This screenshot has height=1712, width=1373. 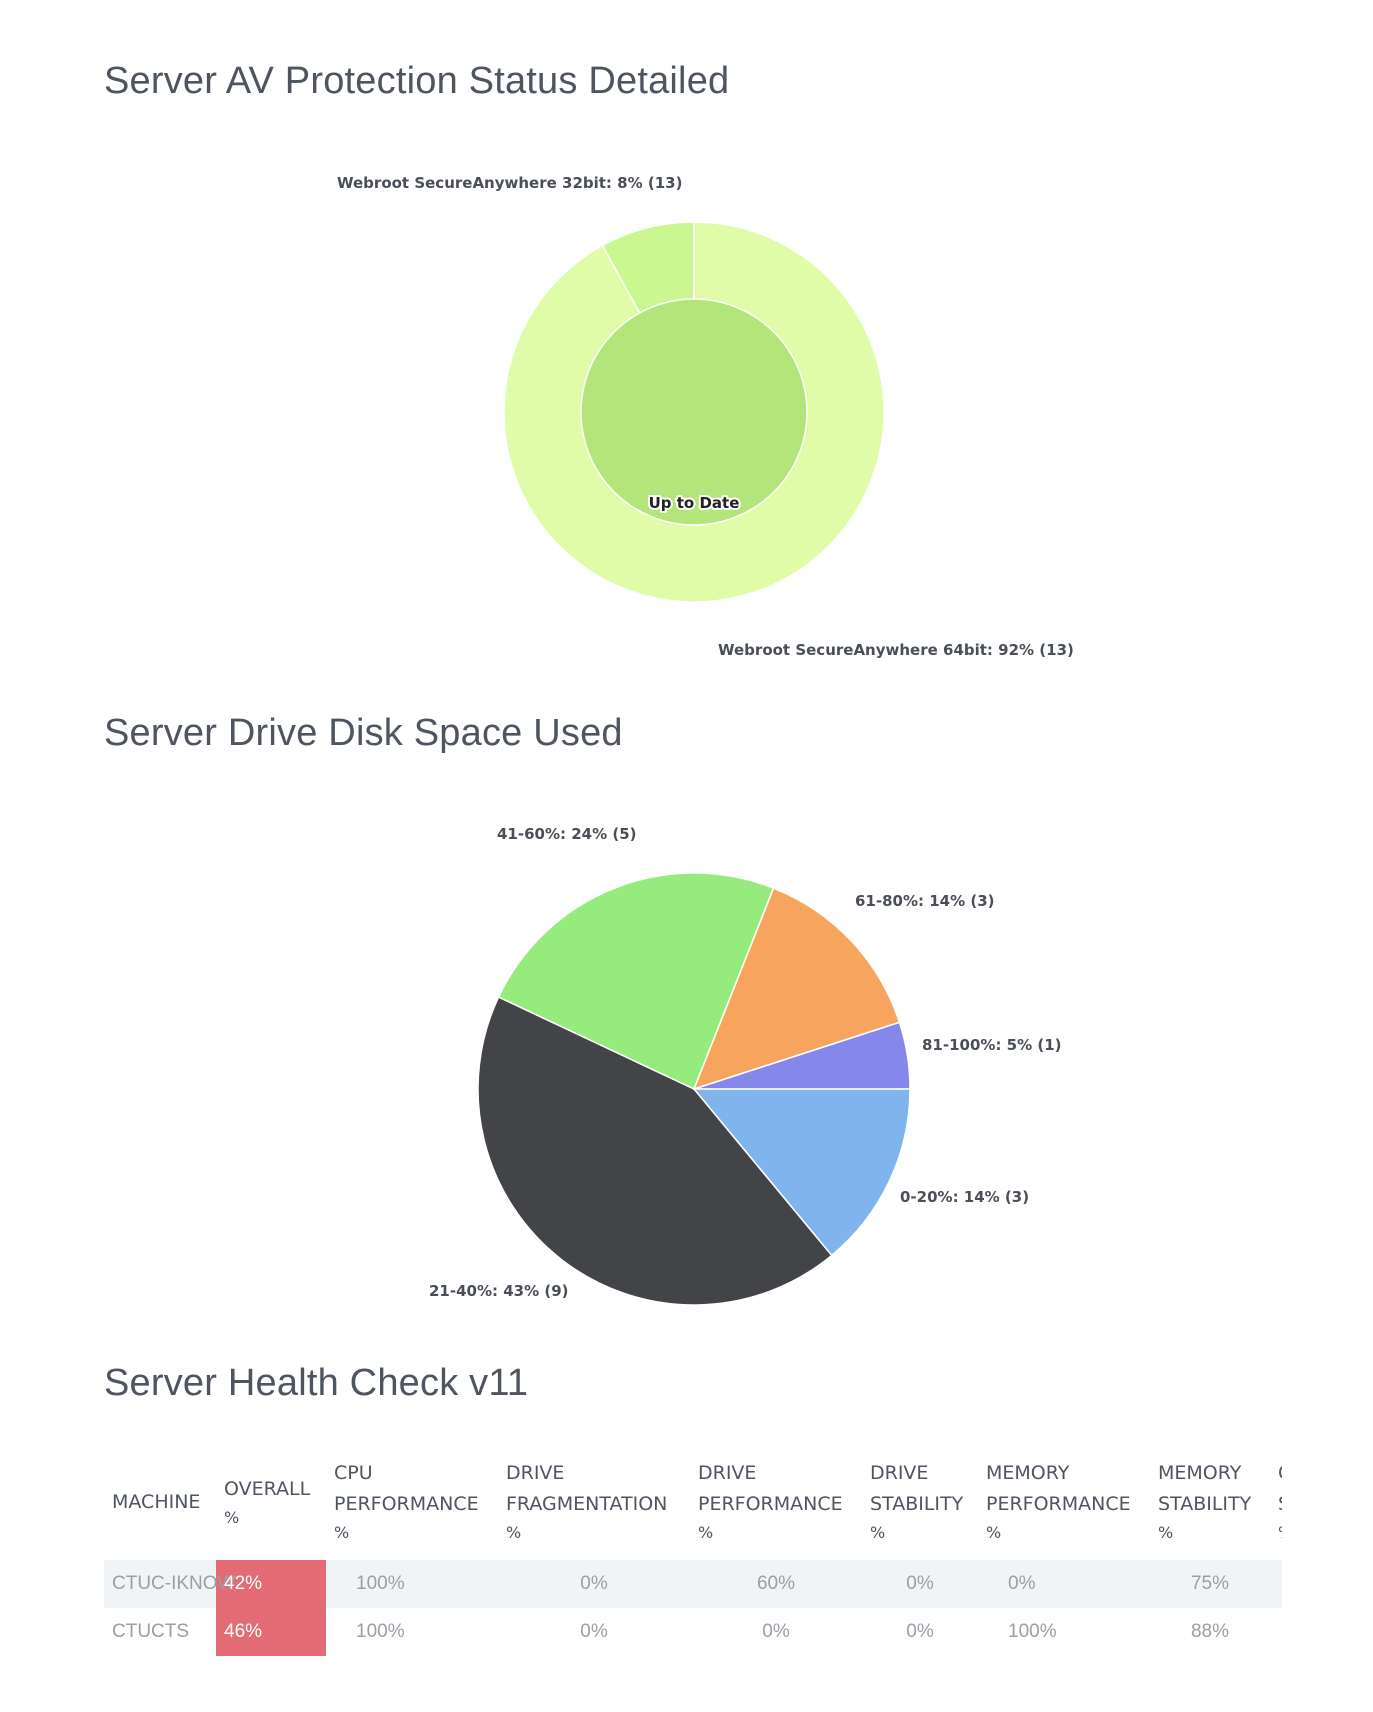 I want to click on column-header: MEMORY PERFORMANCE%, so click(x=1064, y=1505).